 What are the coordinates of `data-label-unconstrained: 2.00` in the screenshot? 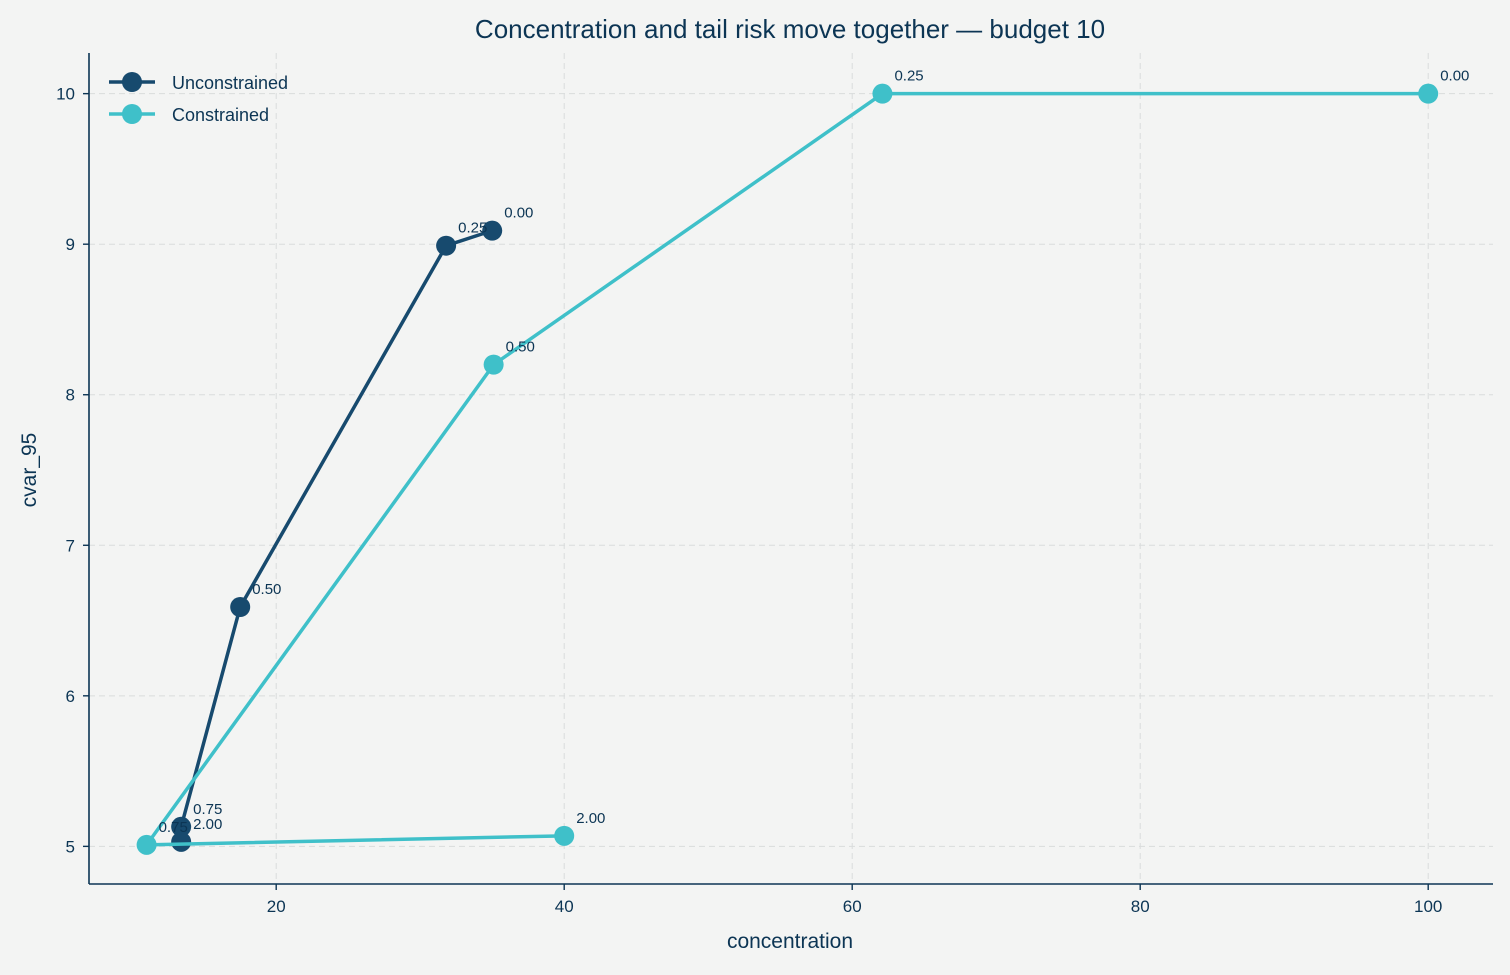 It's located at (207, 824).